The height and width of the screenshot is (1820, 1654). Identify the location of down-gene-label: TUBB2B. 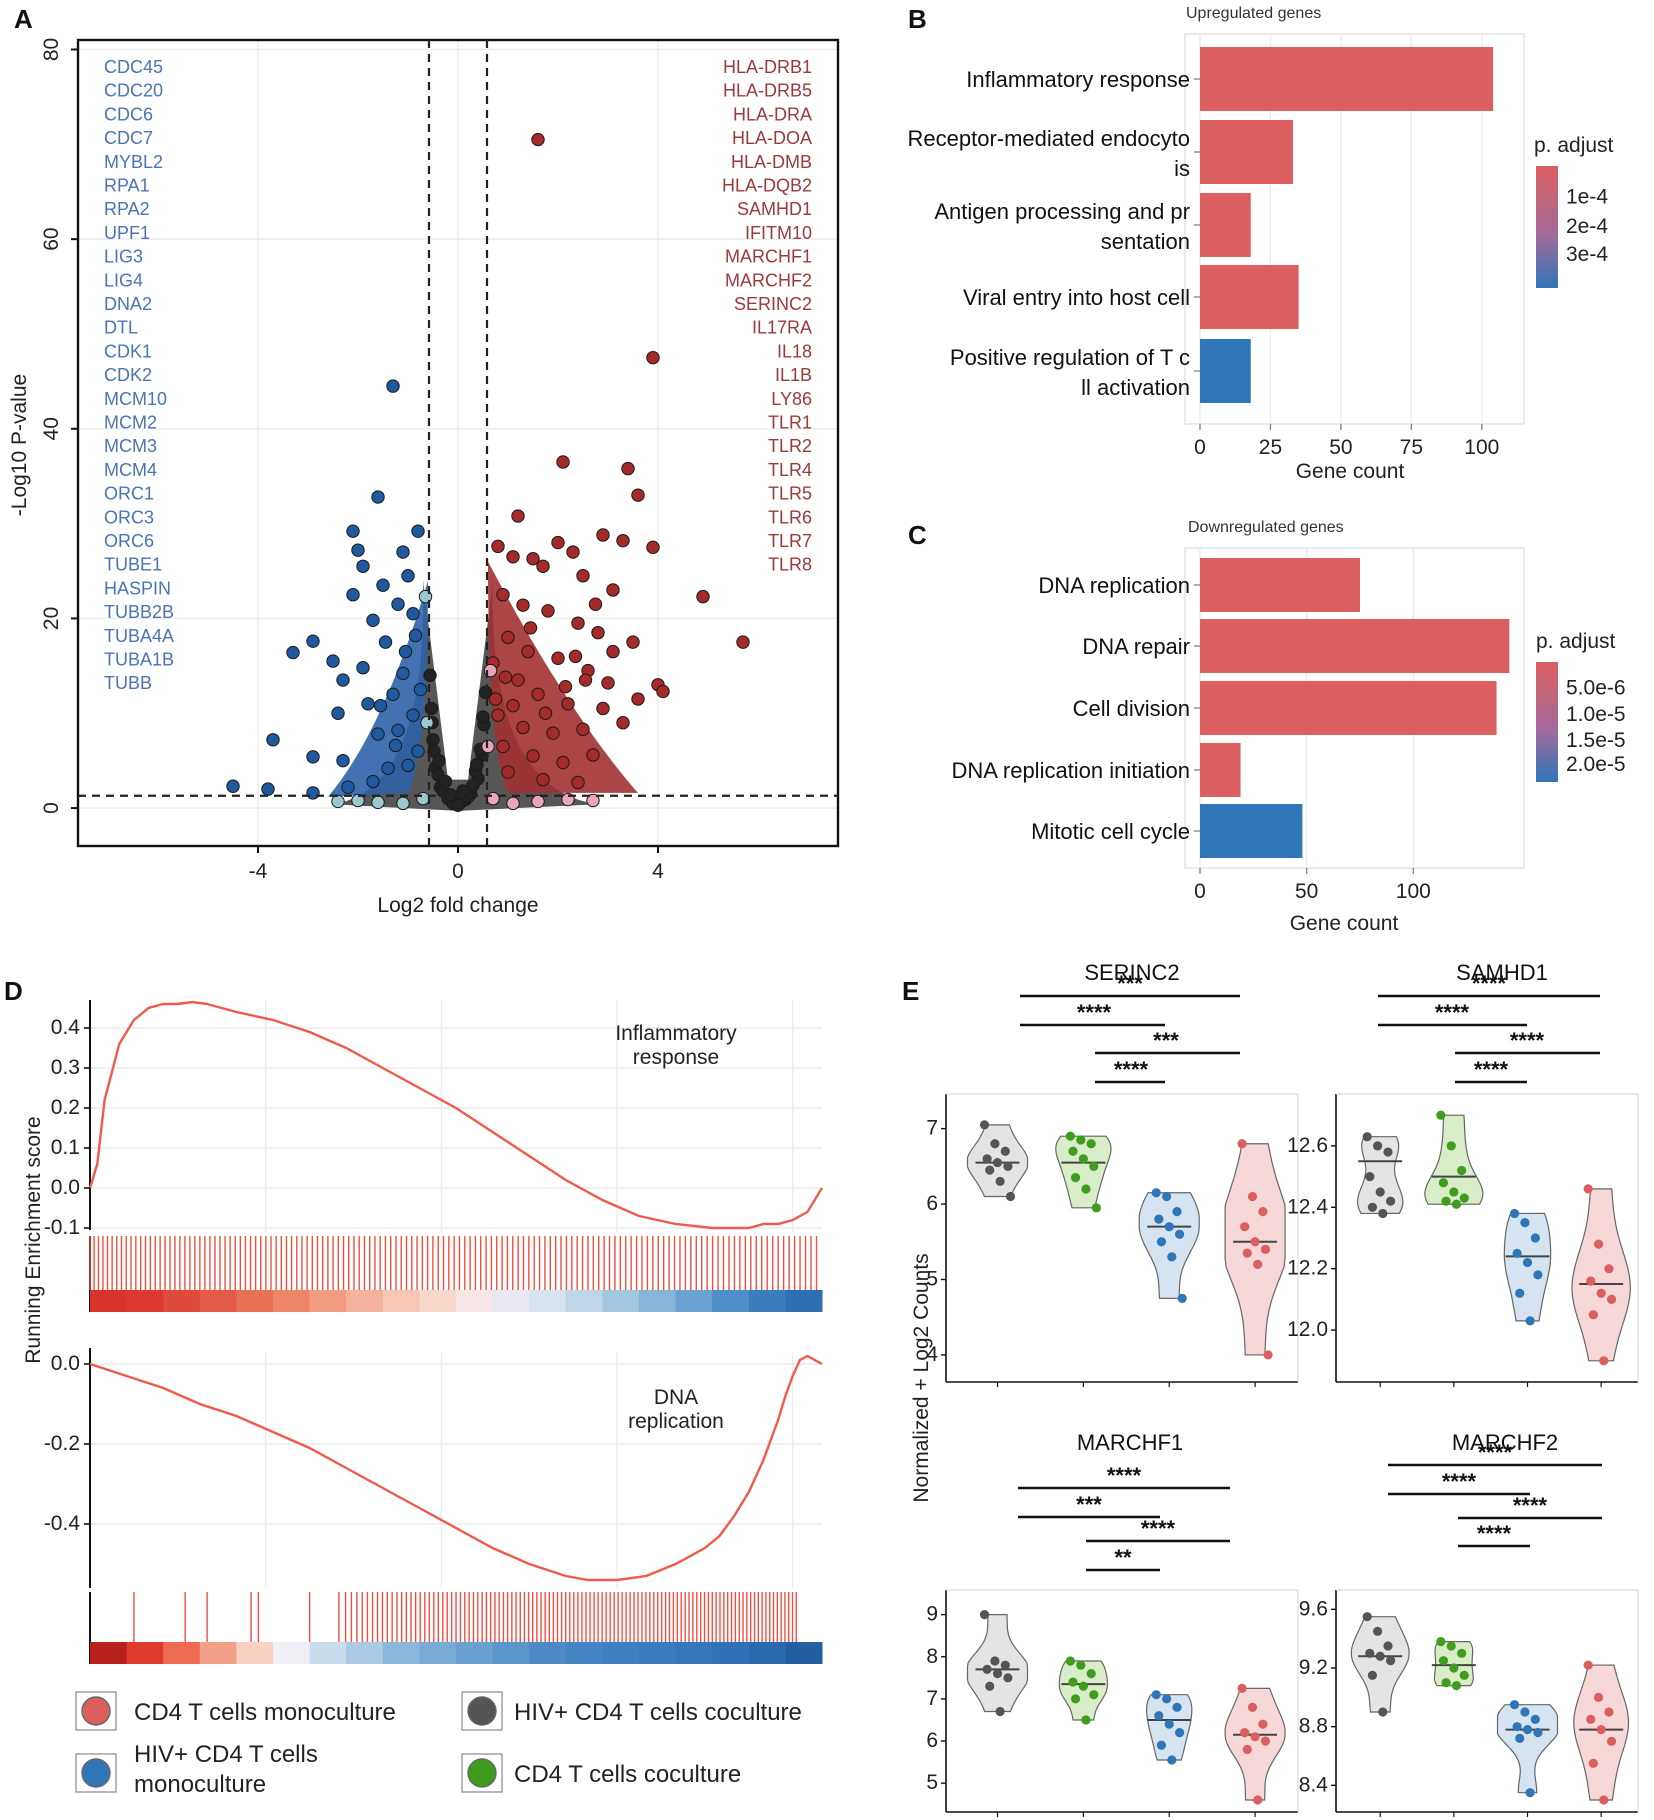
(139, 612).